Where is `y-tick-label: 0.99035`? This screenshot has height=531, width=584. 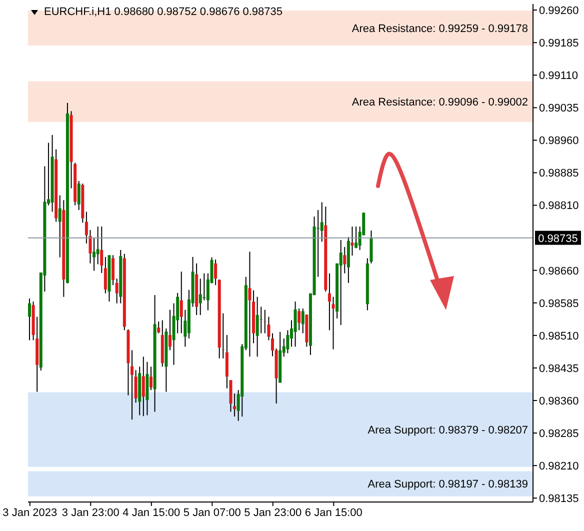 y-tick-label: 0.99035 is located at coordinates (559, 108).